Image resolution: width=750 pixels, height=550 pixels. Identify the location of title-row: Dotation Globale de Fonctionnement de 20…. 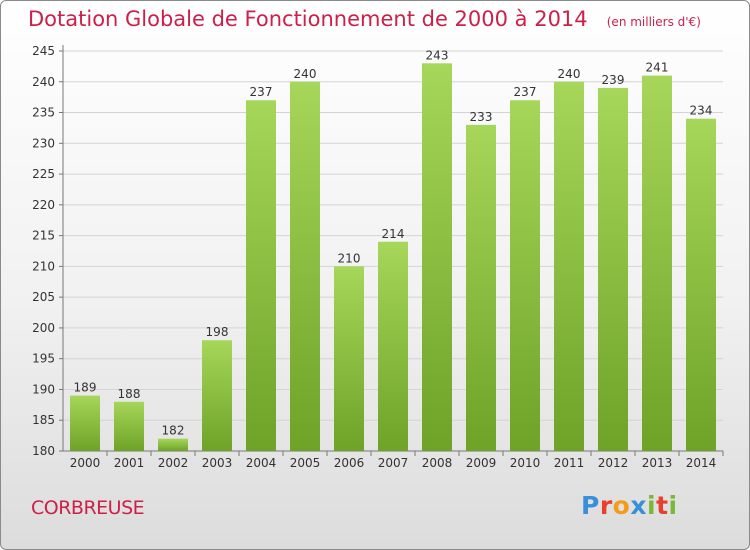
(364, 19).